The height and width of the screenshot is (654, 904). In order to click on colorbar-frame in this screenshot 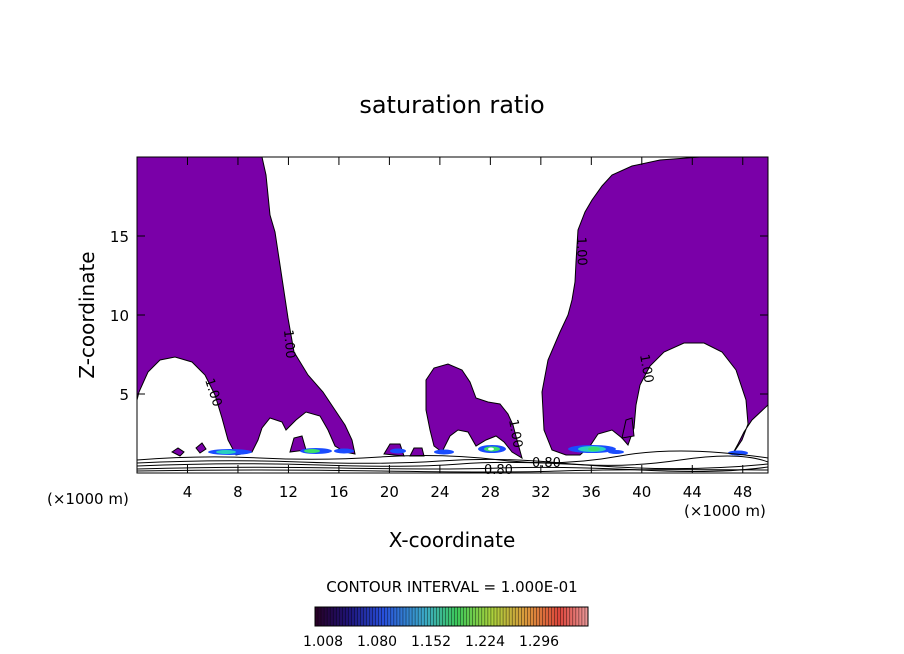, I will do `click(451, 616)`.